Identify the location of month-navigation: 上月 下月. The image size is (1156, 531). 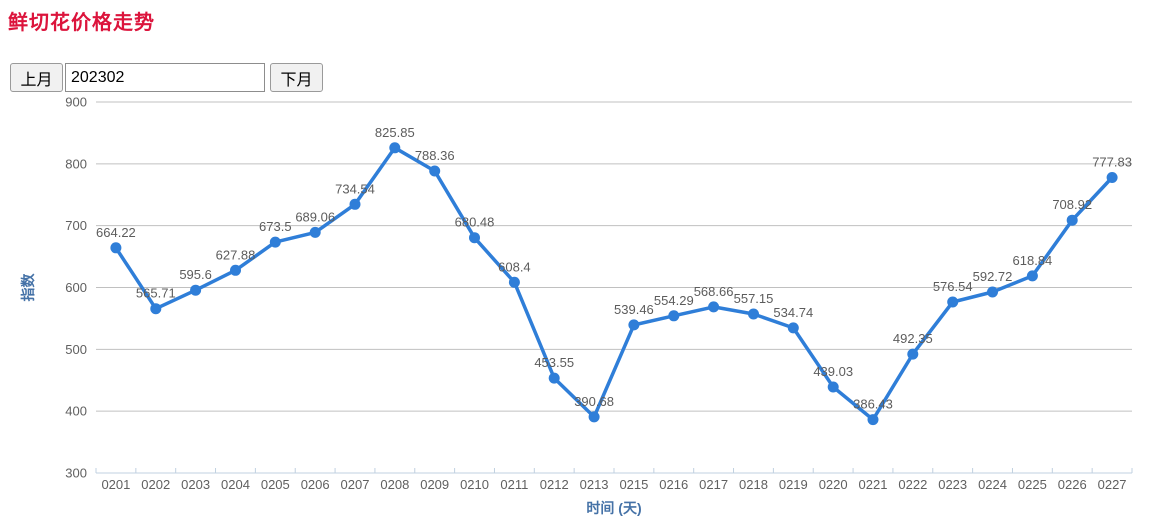
(166, 77).